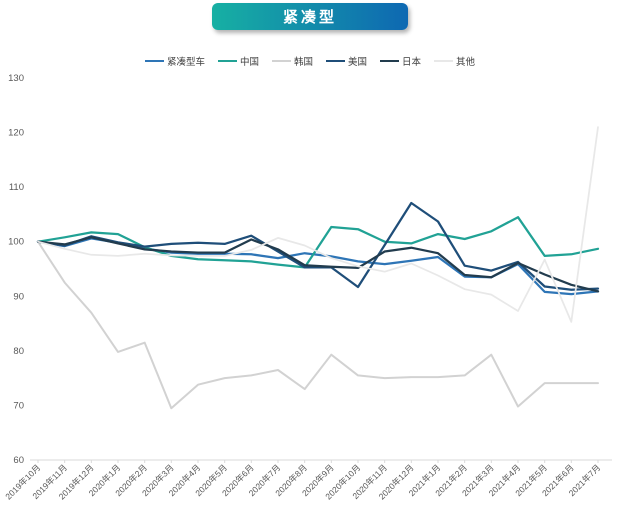 This screenshot has height=514, width=620. Describe the element at coordinates (318, 242) in the screenshot. I see `series-line-中国` at that location.